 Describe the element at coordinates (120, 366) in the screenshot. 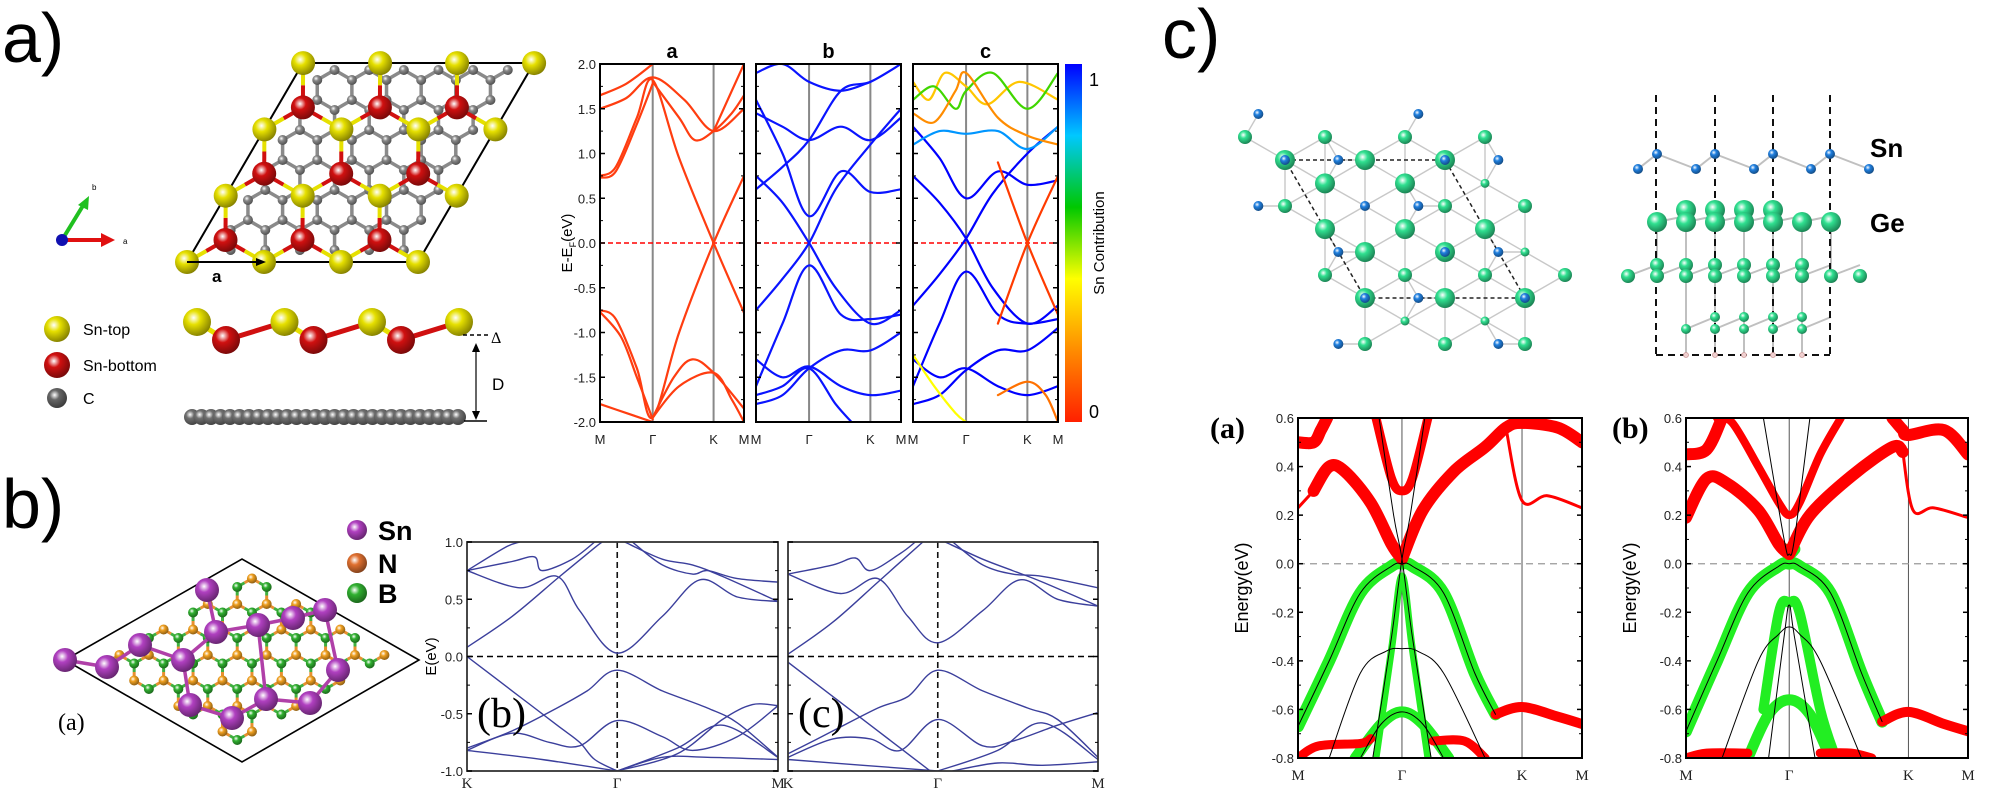

I see `legend-label: Sn-bottom` at that location.